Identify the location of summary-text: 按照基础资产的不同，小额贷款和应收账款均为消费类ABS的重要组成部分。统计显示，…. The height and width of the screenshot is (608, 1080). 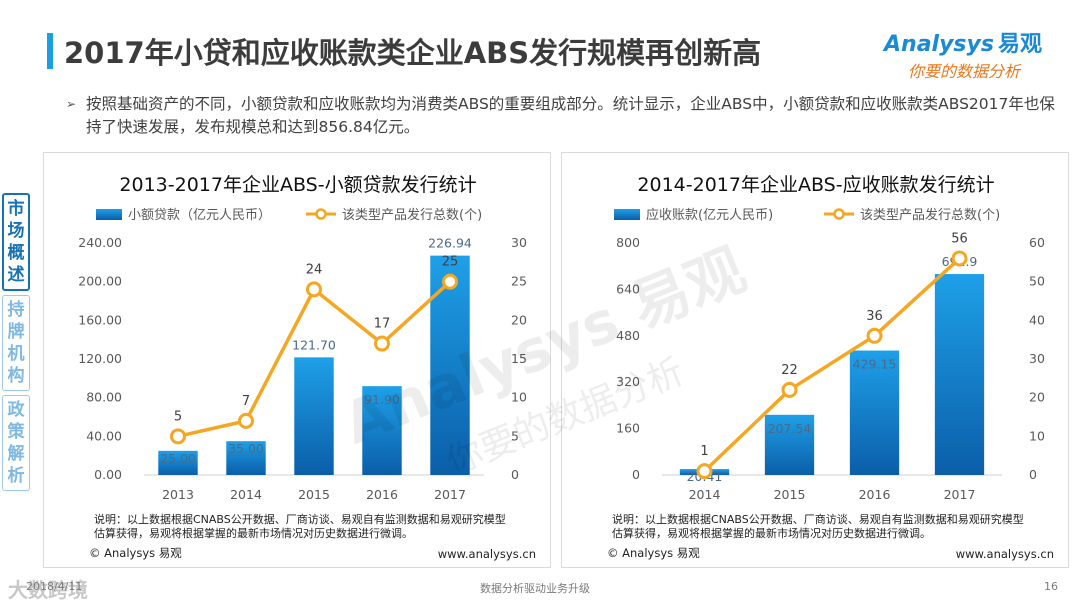
(570, 115).